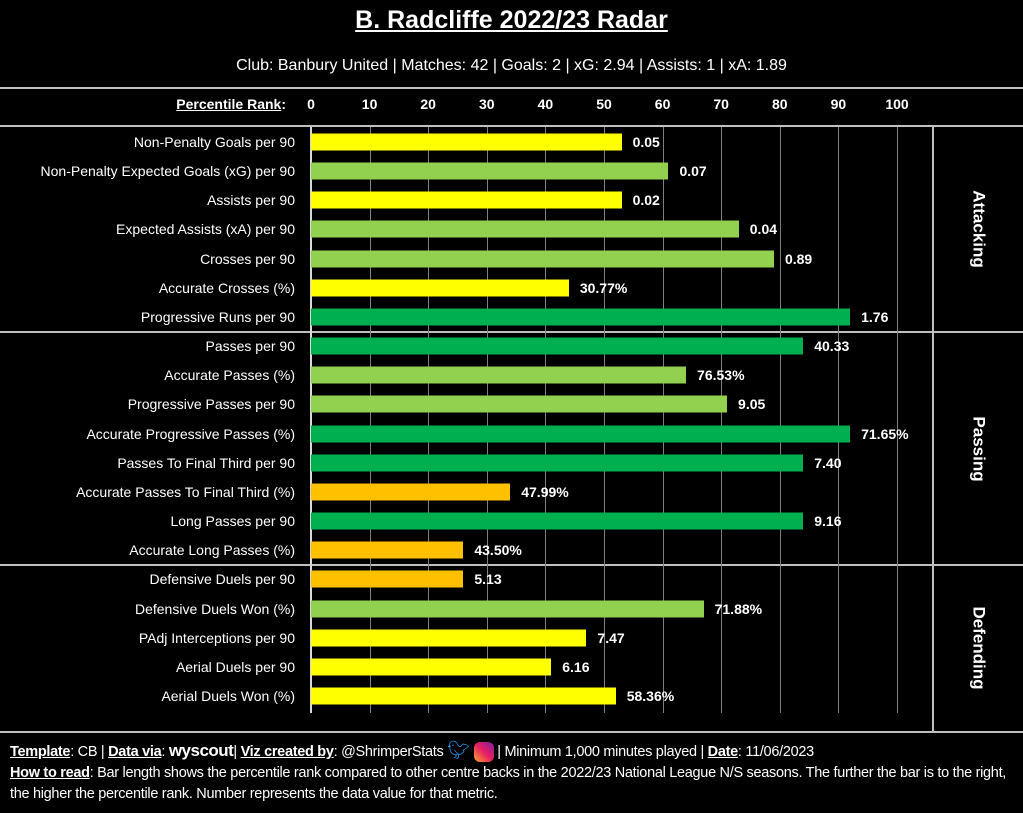  Describe the element at coordinates (217, 316) in the screenshot. I see `metric-label: Progressive Runs per 90` at that location.